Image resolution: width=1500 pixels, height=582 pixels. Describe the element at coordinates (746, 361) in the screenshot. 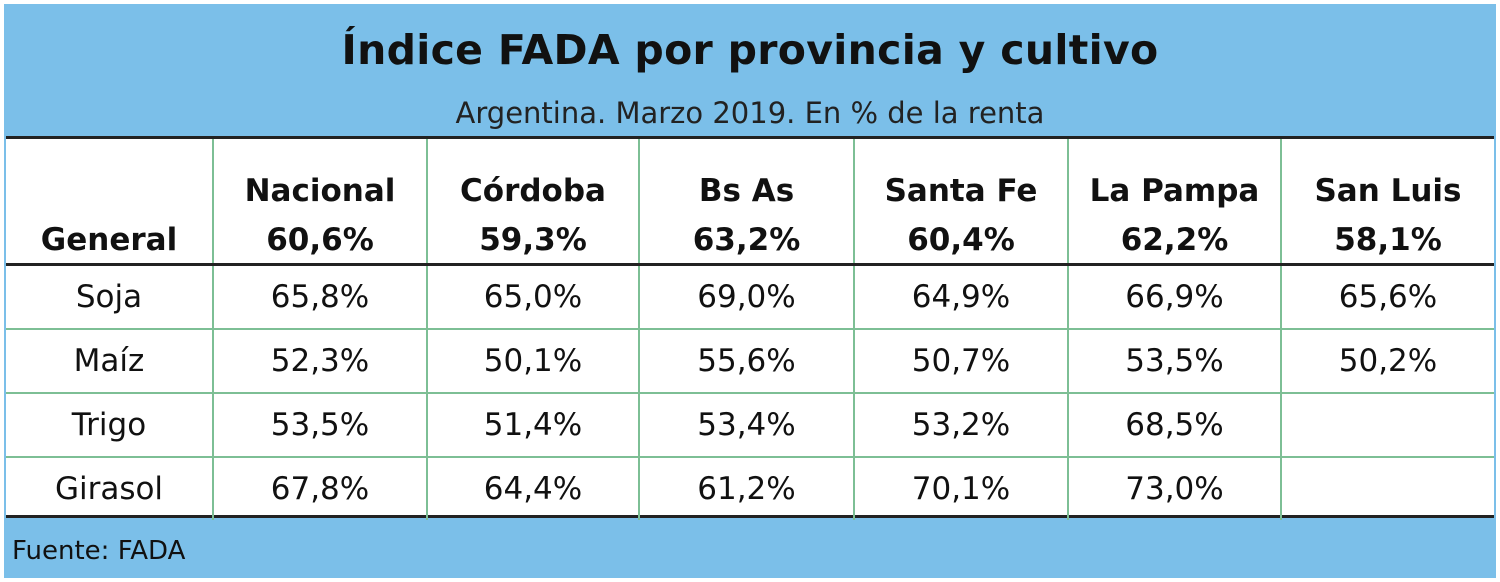

I see `table-cell: 55,6%` at that location.